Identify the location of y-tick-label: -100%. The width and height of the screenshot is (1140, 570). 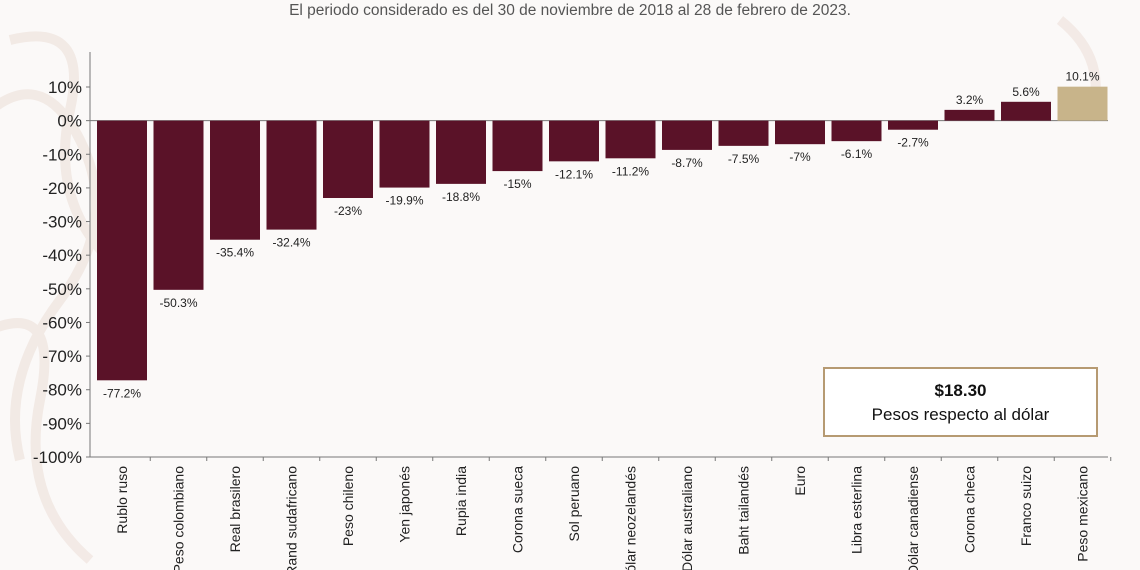
(57, 457).